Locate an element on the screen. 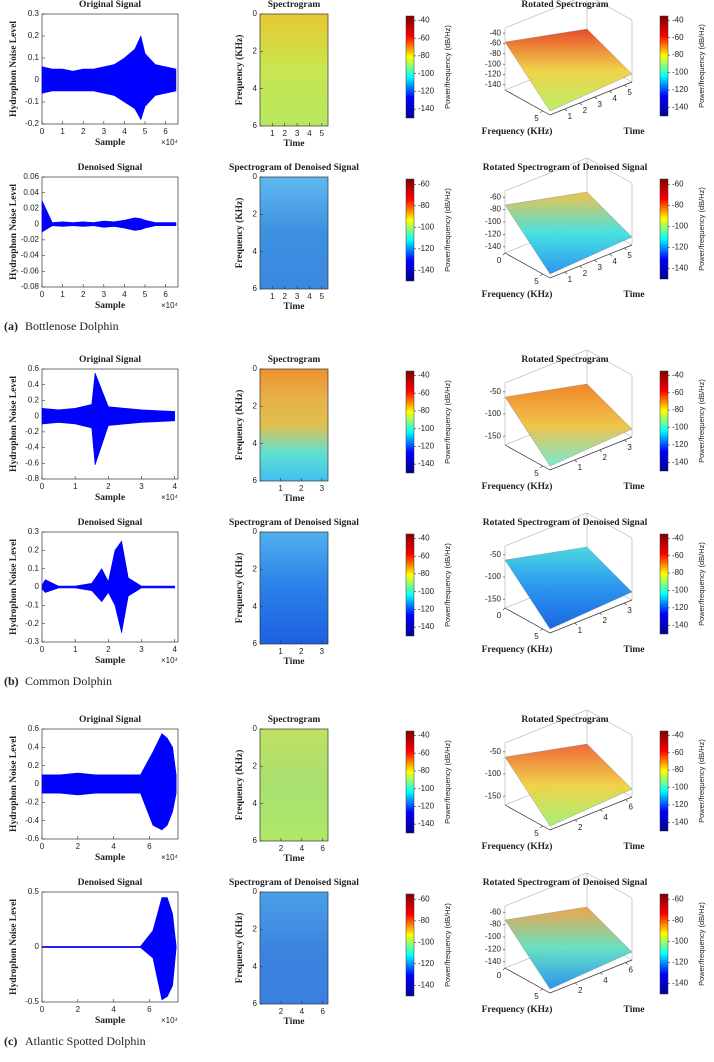  caption-text: Atlantic Spotted Dolphin is located at coordinates (85, 1041).